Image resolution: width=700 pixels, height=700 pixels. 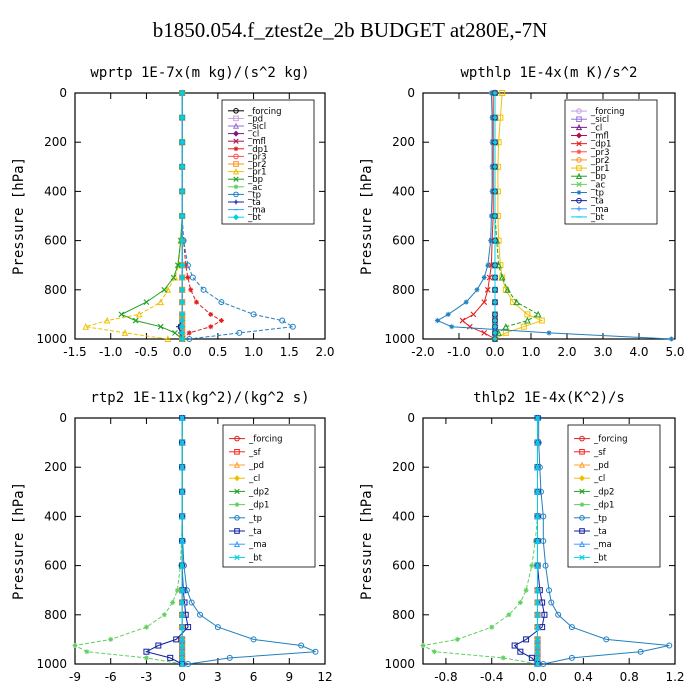 I want to click on x-tick-label: -0.8, so click(x=445, y=677).